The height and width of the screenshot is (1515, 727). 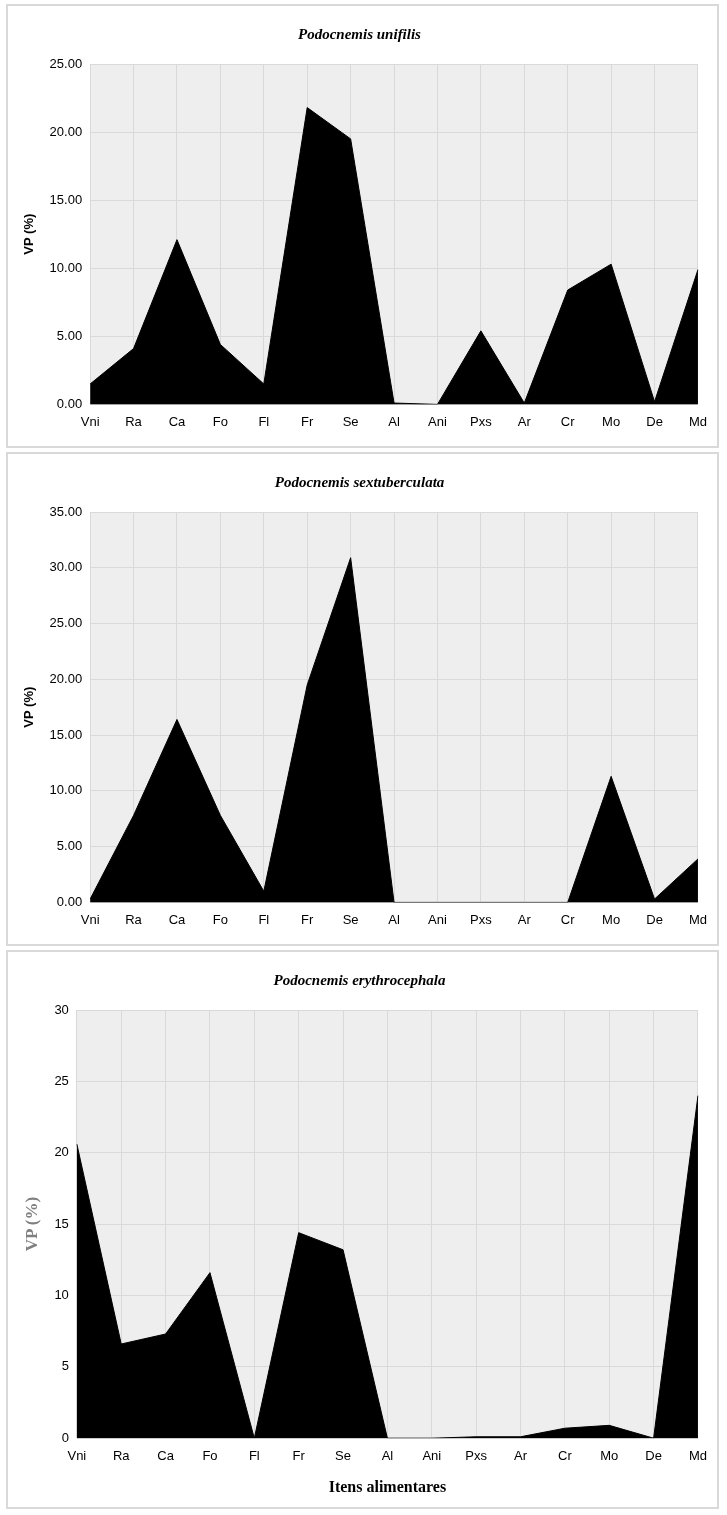 I want to click on y-tick-label: 35.00, so click(x=66, y=511).